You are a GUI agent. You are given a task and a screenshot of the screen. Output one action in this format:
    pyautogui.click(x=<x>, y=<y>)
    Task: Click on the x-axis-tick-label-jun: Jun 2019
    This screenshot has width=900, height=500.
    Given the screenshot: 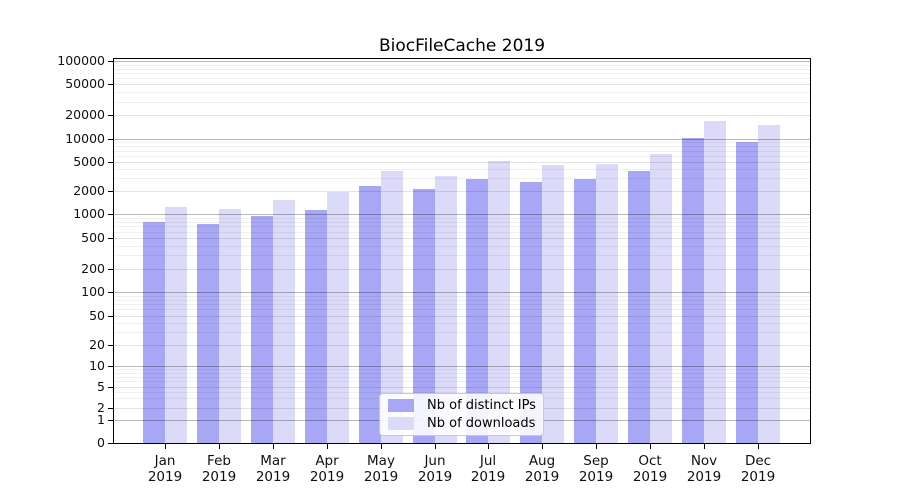 What is the action you would take?
    pyautogui.click(x=435, y=469)
    